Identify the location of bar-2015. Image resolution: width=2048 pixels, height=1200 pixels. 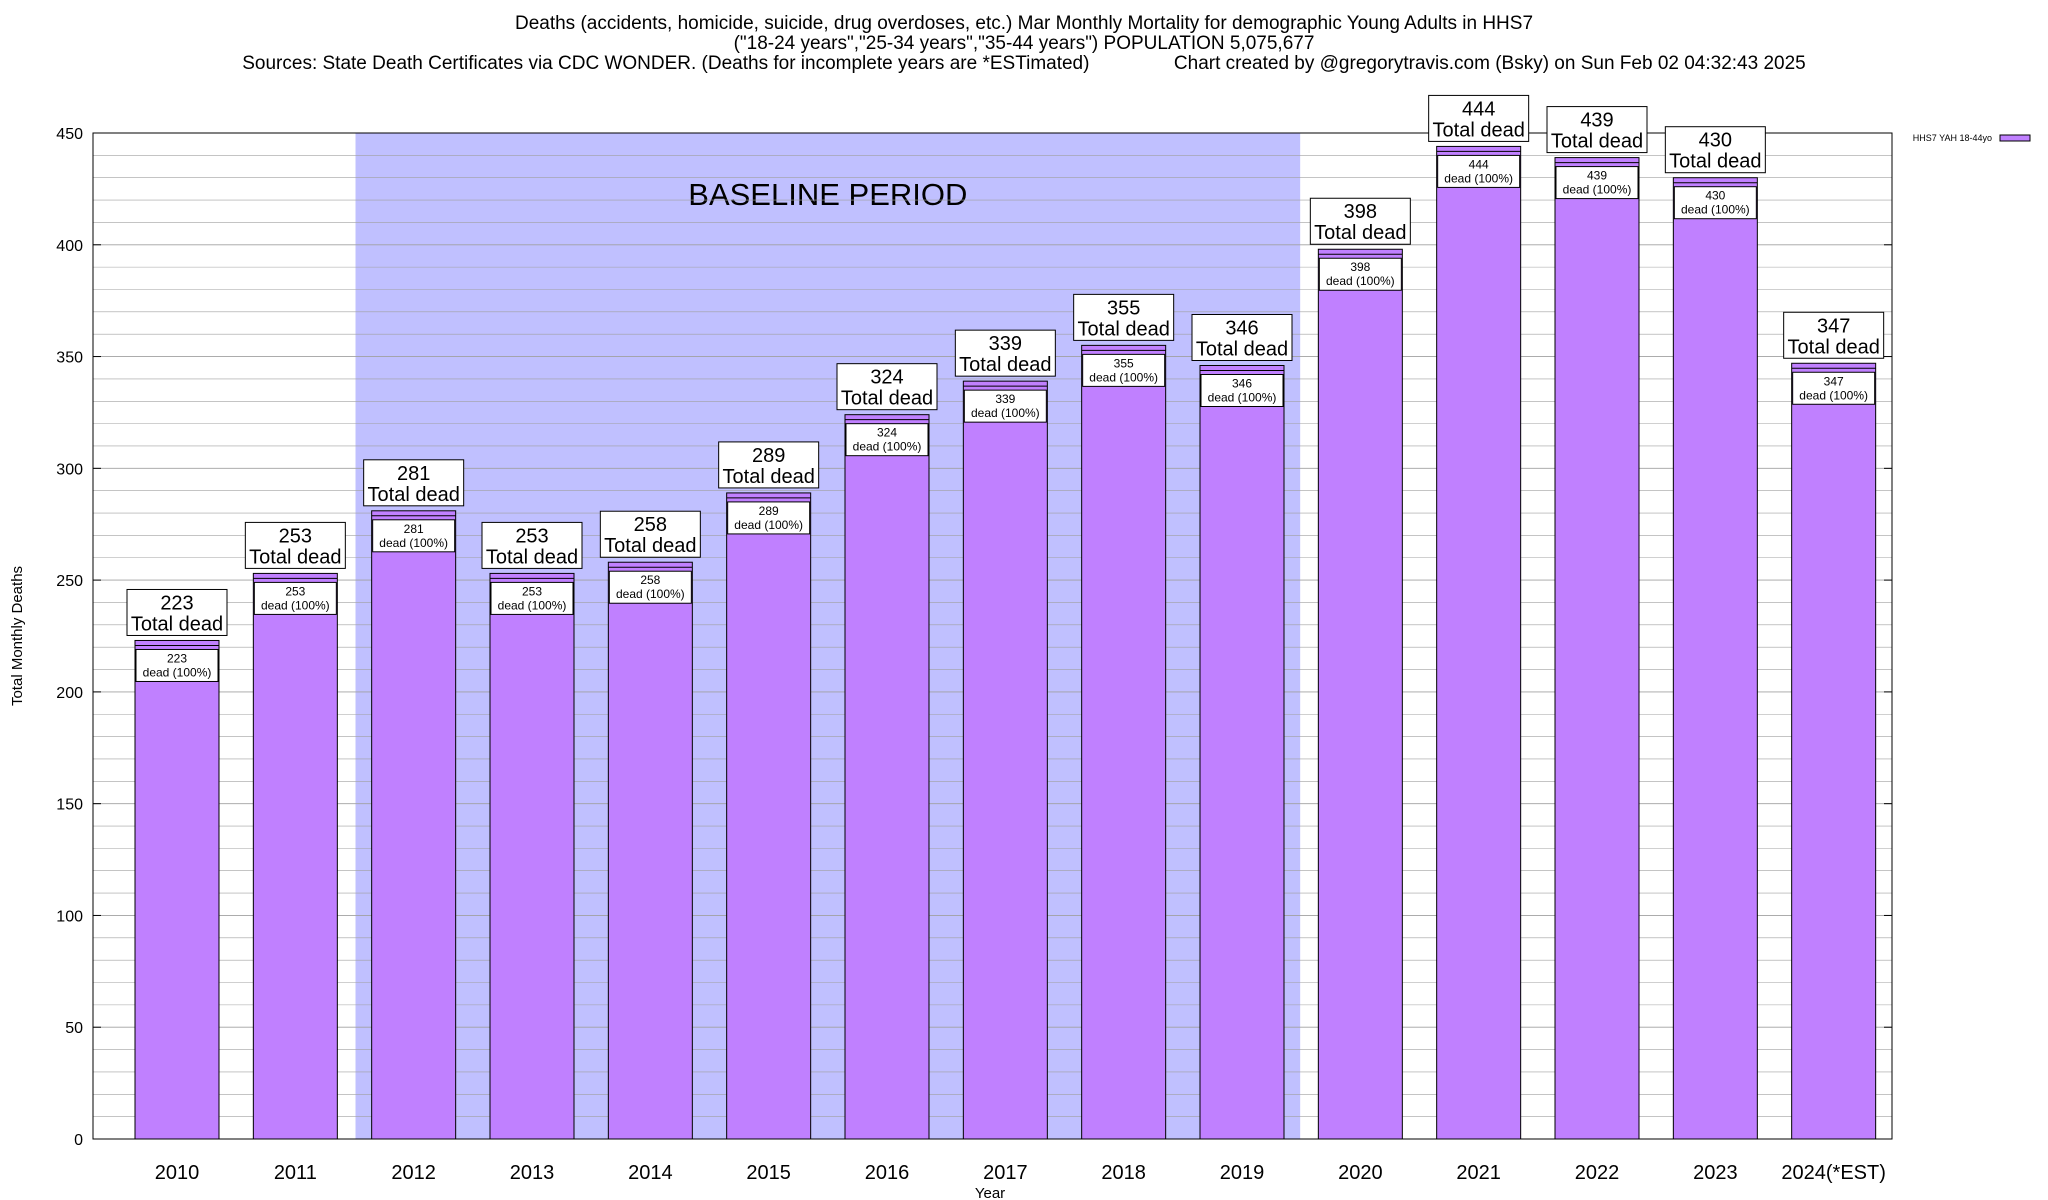
(769, 816).